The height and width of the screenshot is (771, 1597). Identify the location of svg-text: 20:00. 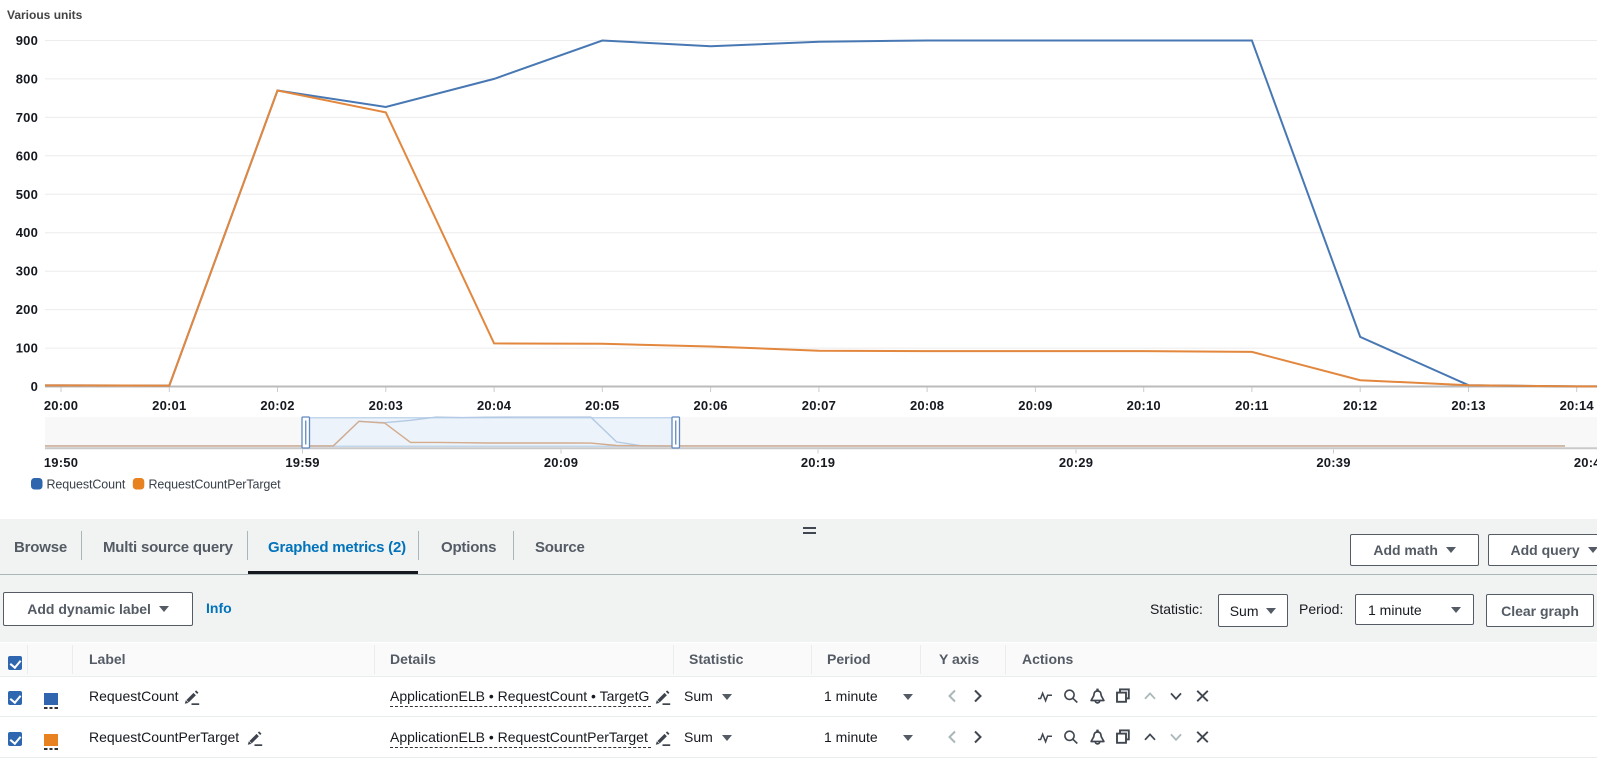
(61, 405).